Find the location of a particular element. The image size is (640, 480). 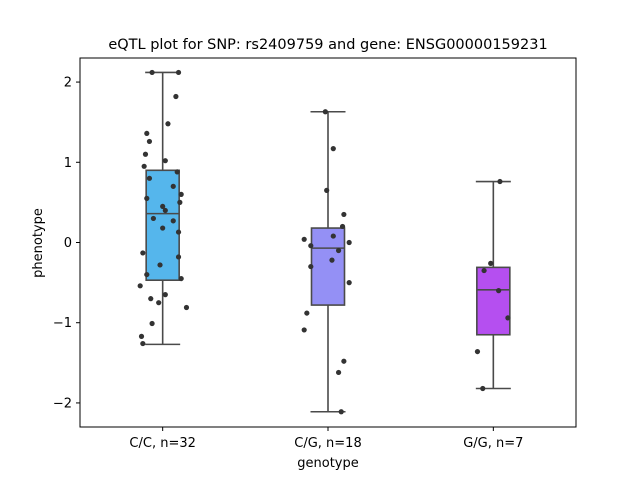

x-tick-label: G/G, n=7 is located at coordinates (493, 443).